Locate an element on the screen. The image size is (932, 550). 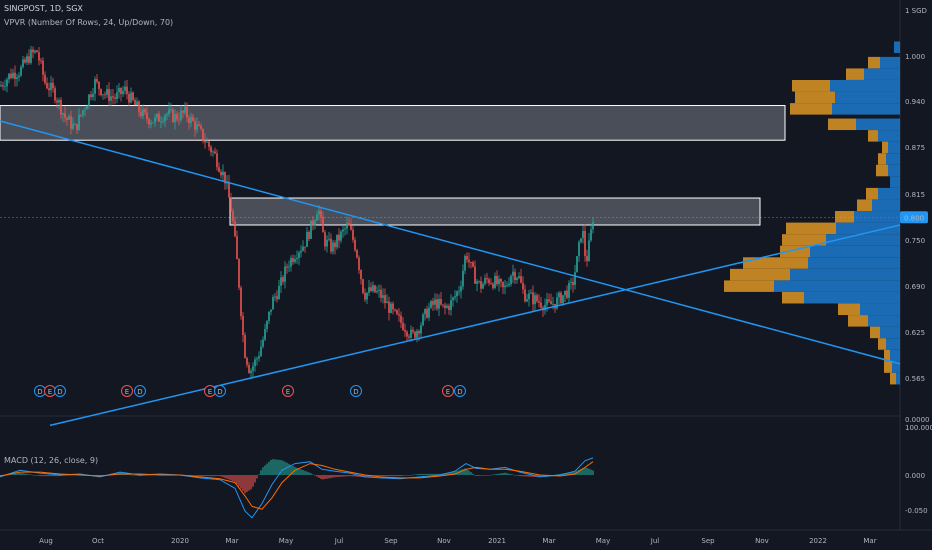
earnings-marker-label: E is located at coordinates (288, 392).